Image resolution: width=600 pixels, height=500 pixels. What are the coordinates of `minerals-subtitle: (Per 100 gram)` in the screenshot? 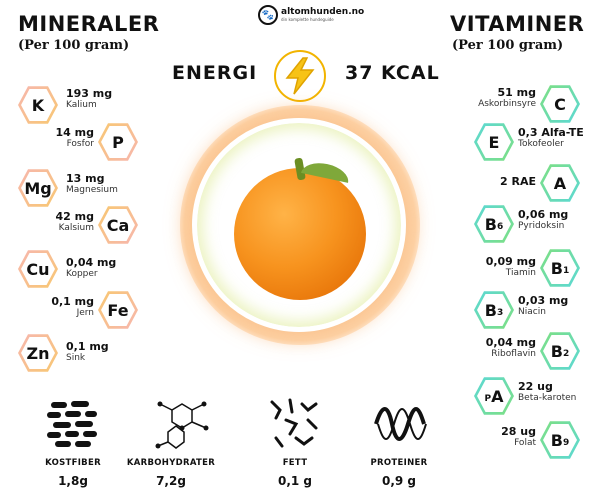 It's located at (74, 45).